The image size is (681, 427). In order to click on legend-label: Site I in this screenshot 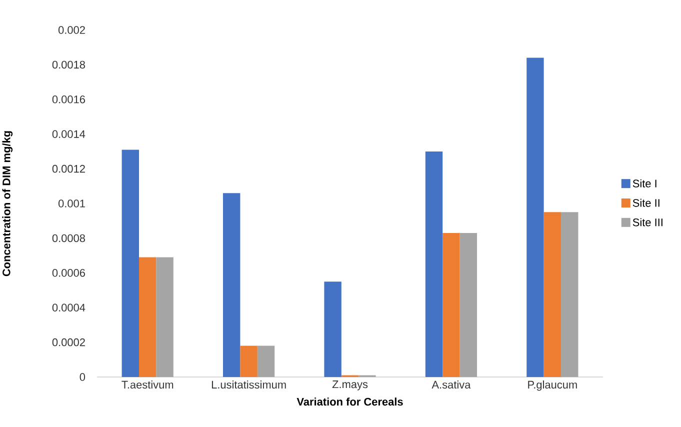, I will do `click(644, 183)`.